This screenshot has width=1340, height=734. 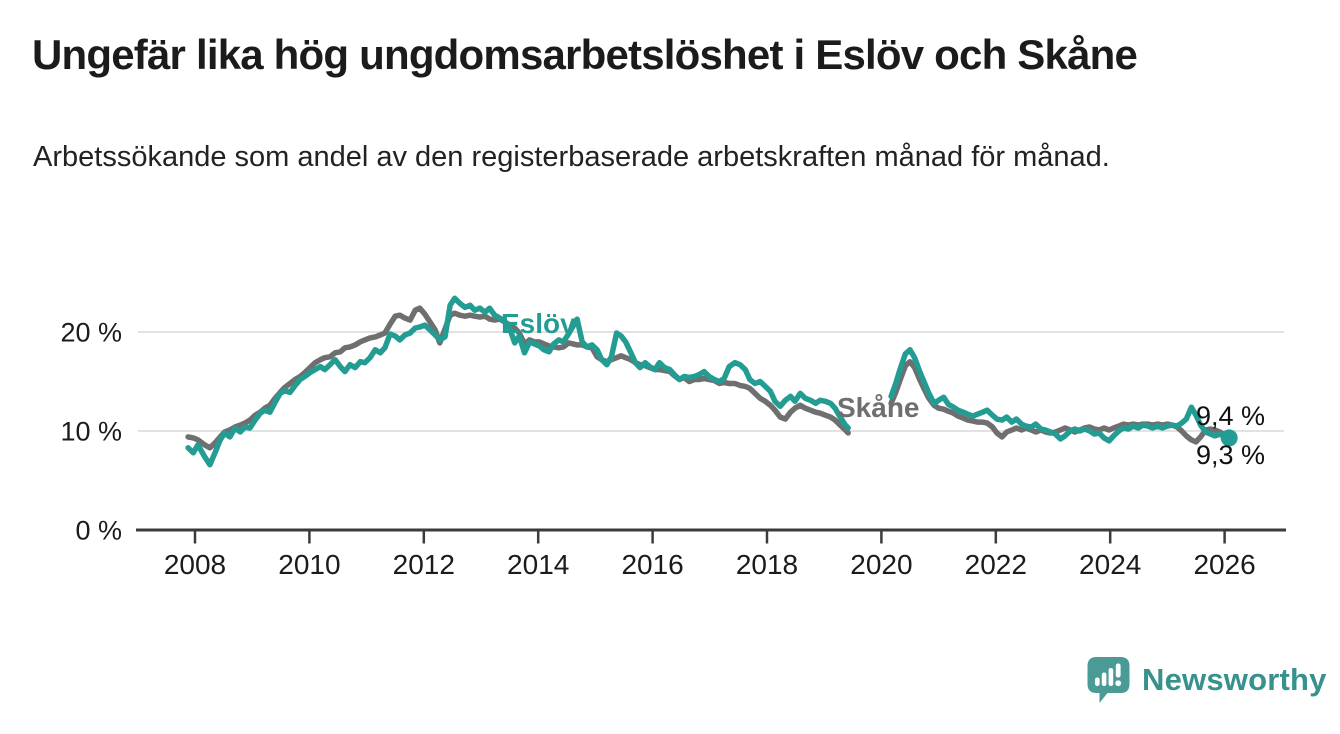 I want to click on x-tick-label: 2016, so click(x=652, y=564).